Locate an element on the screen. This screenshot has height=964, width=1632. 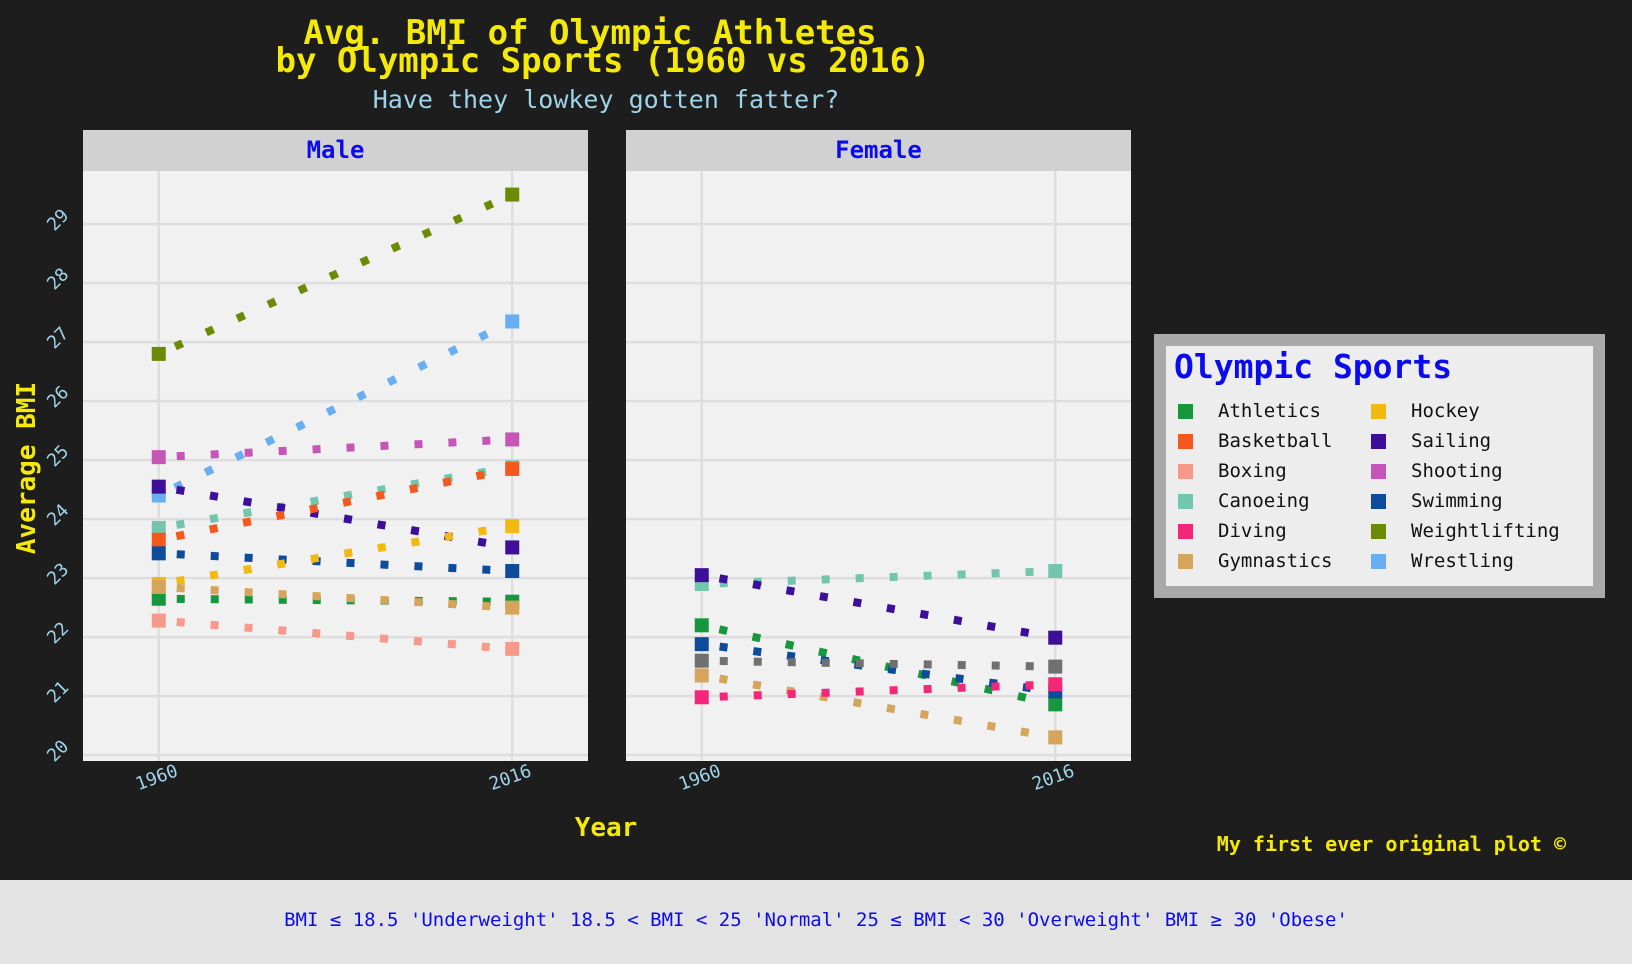
facet-strip is located at coordinates (878, 150).